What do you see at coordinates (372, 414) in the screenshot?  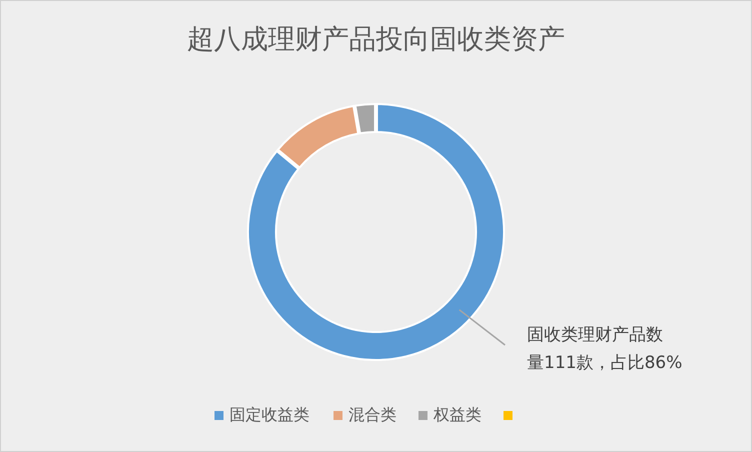 I see `legend-label: 混合类` at bounding box center [372, 414].